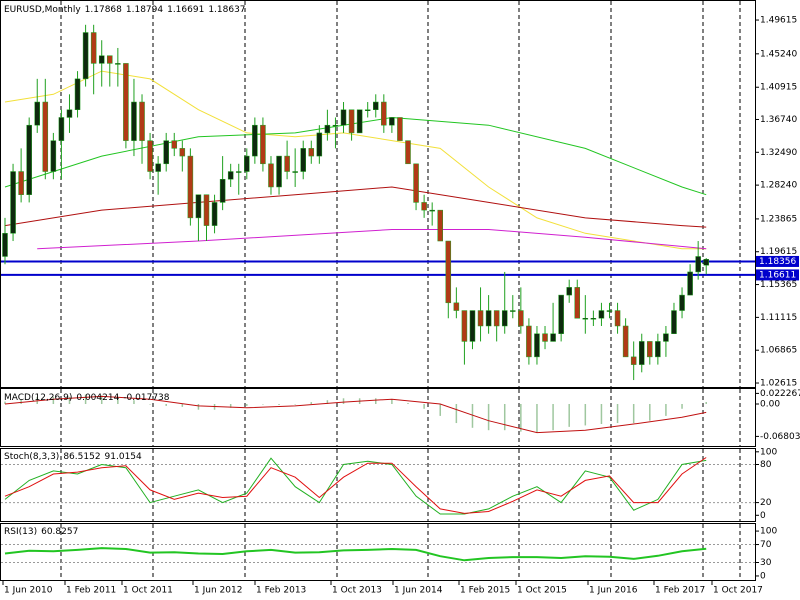  I want to click on title-part: EURUSD,Monthly, so click(42, 10).